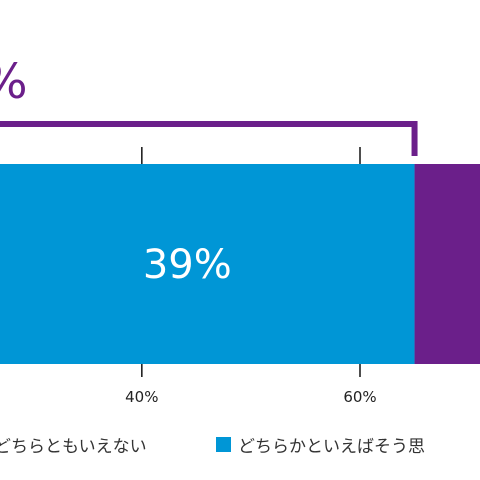  Describe the element at coordinates (359, 397) in the screenshot. I see `x-tick-label-60: 60%` at that location.